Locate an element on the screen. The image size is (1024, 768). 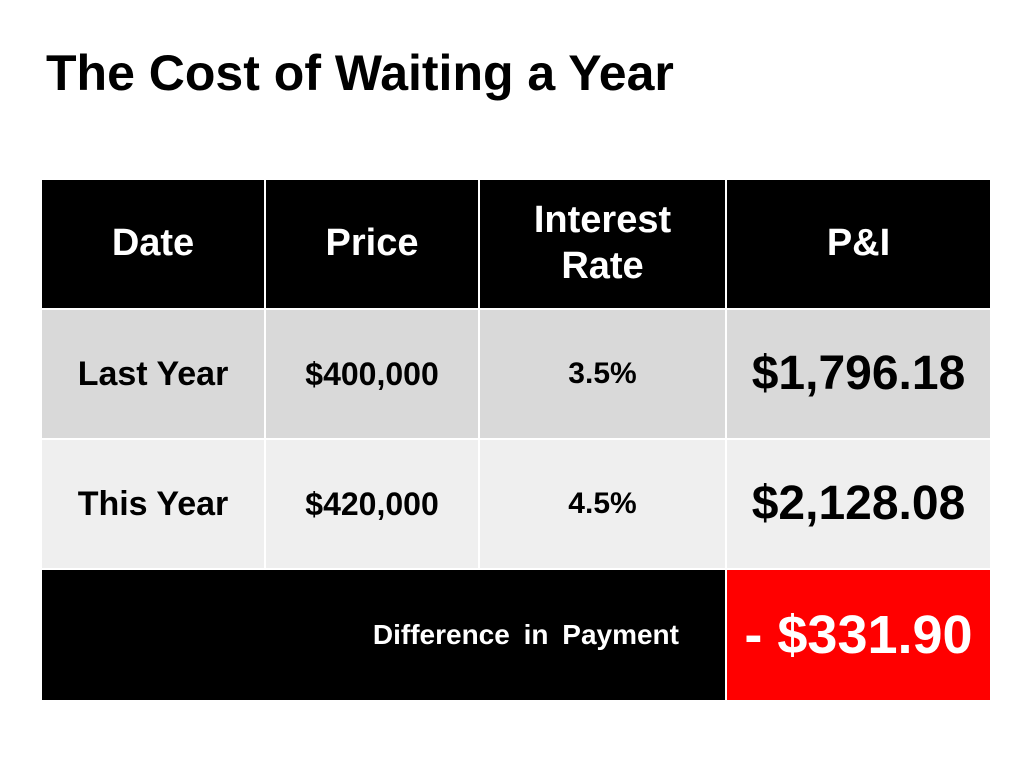
header-cell: P&I is located at coordinates (858, 244).